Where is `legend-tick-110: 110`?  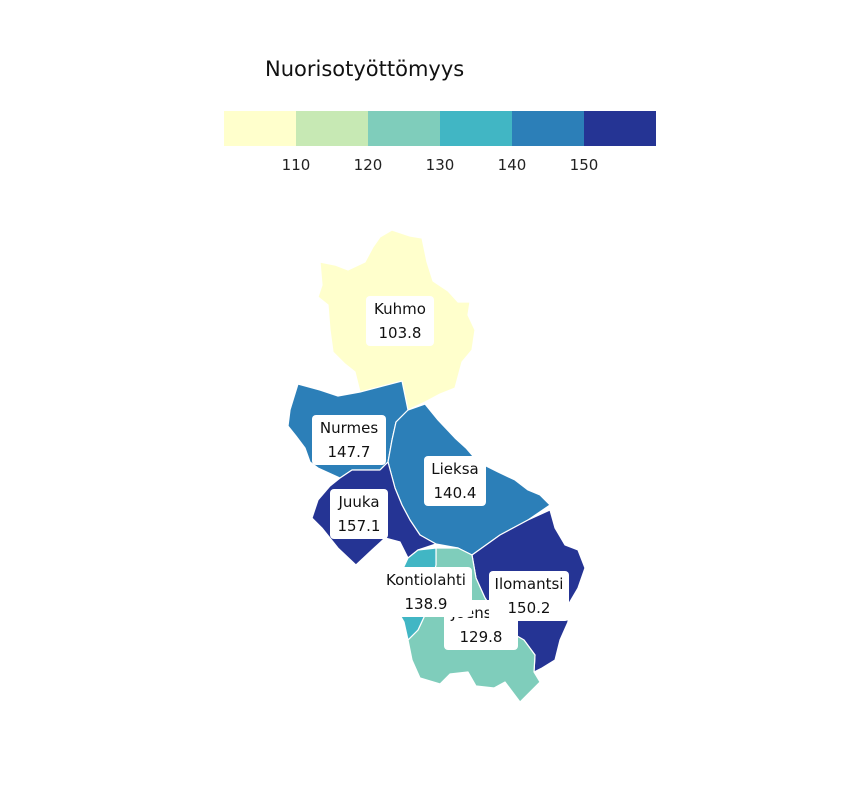 legend-tick-110: 110 is located at coordinates (296, 165).